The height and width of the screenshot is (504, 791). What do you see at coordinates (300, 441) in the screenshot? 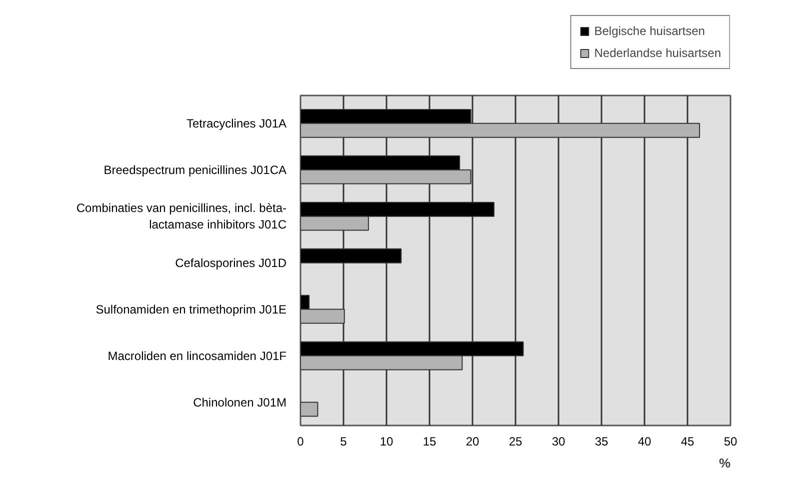
I see `x-tick-label: 0` at bounding box center [300, 441].